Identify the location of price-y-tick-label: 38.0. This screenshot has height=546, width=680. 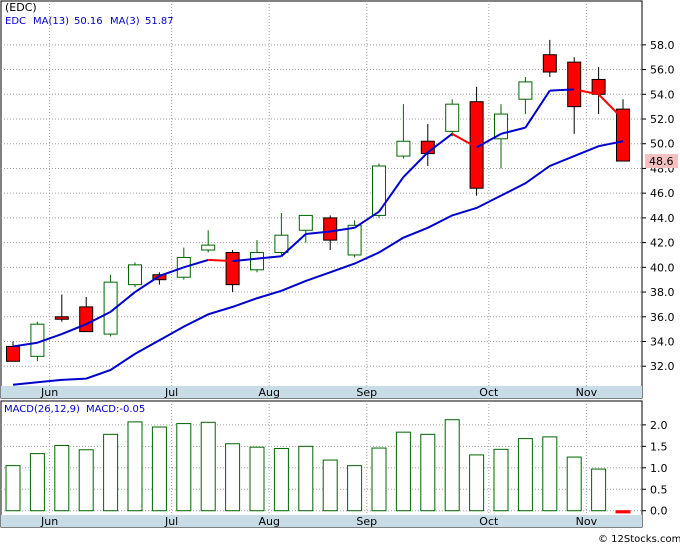
(662, 292).